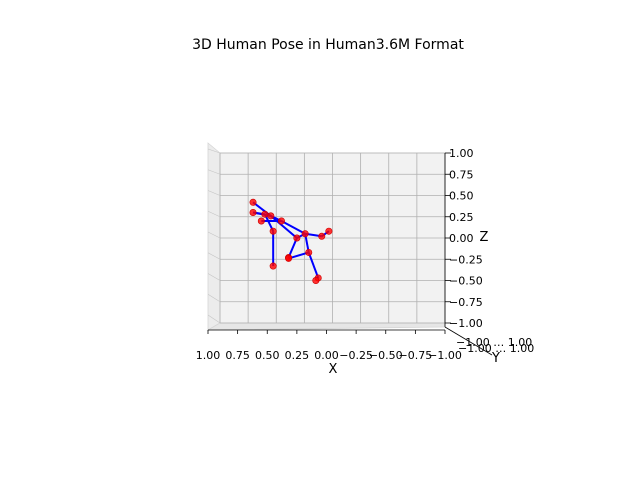  I want to click on x-tick-label: −0.75, so click(416, 355).